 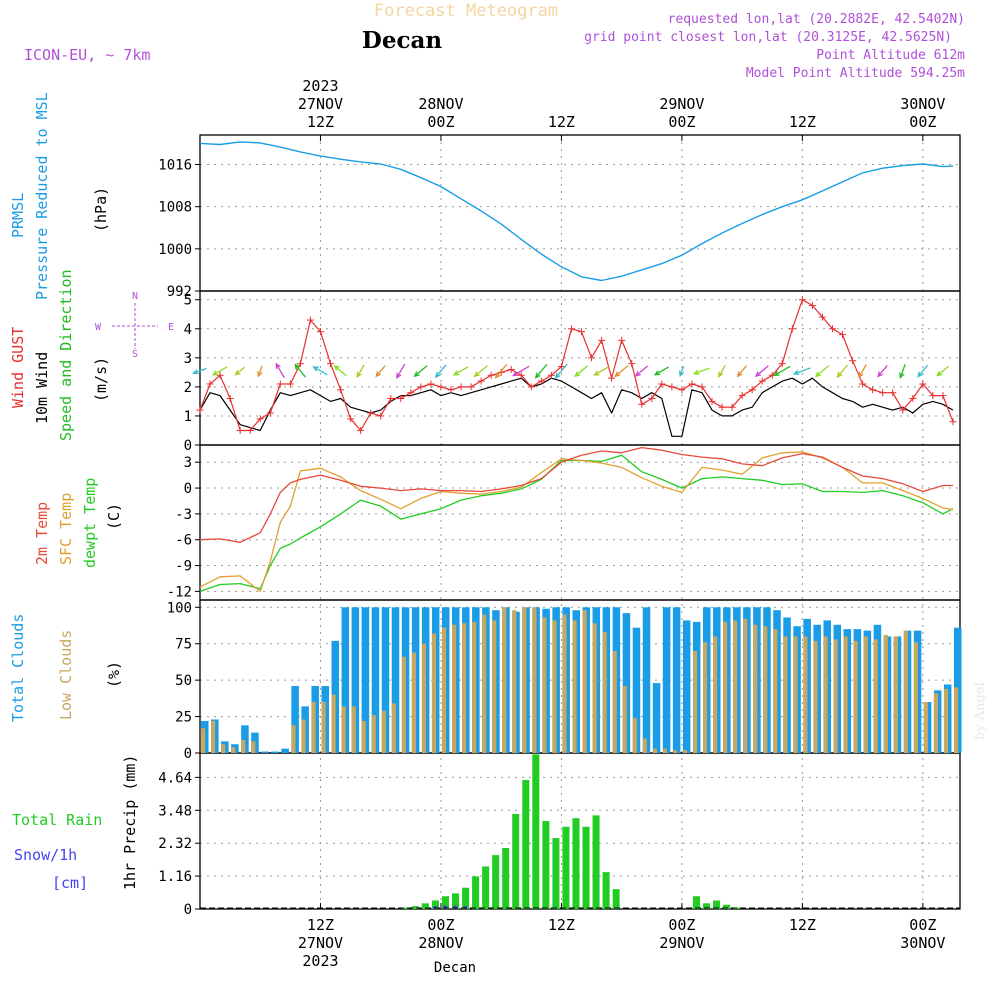 What do you see at coordinates (78, 523) in the screenshot?
I see `temp-panel-labels: 2m Temp SFC Temp dewpt Temp (C)` at bounding box center [78, 523].